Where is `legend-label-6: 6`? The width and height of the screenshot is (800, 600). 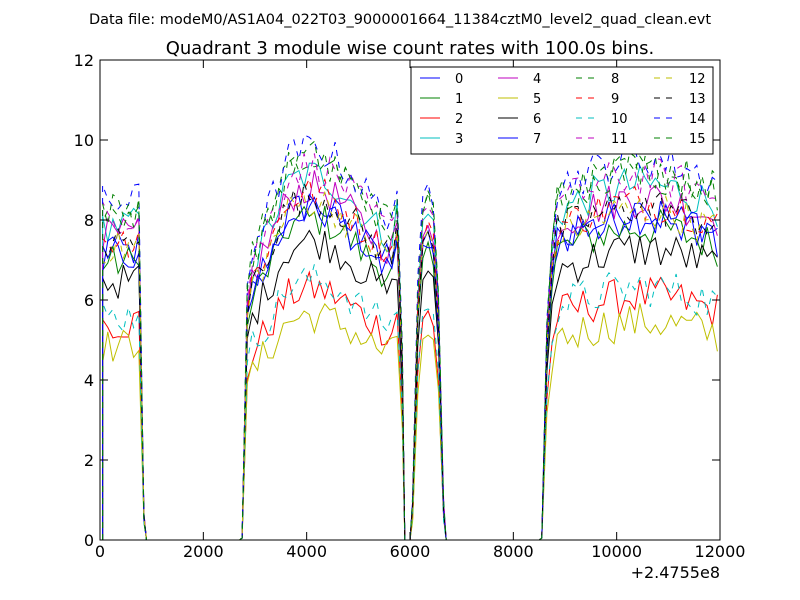 legend-label-6: 6 is located at coordinates (537, 119).